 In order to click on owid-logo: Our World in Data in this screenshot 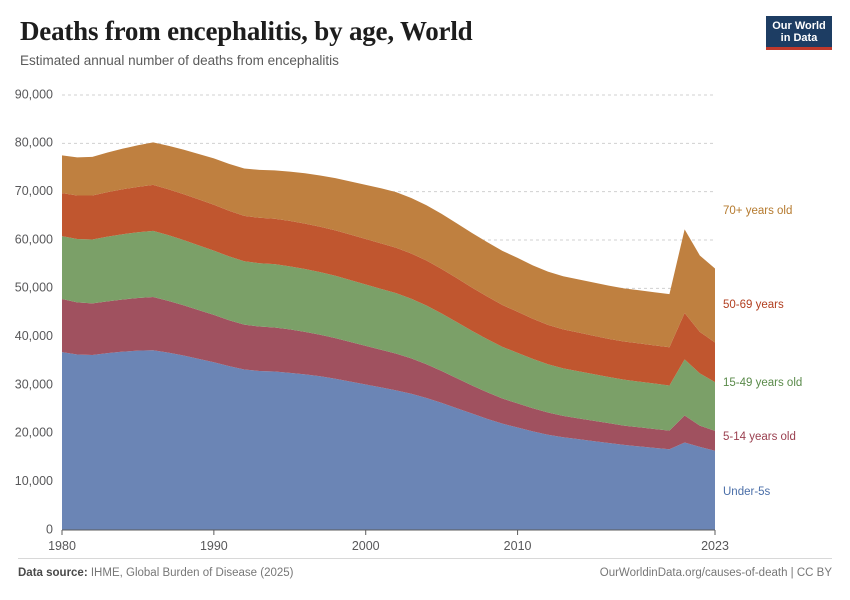, I will do `click(799, 33)`.